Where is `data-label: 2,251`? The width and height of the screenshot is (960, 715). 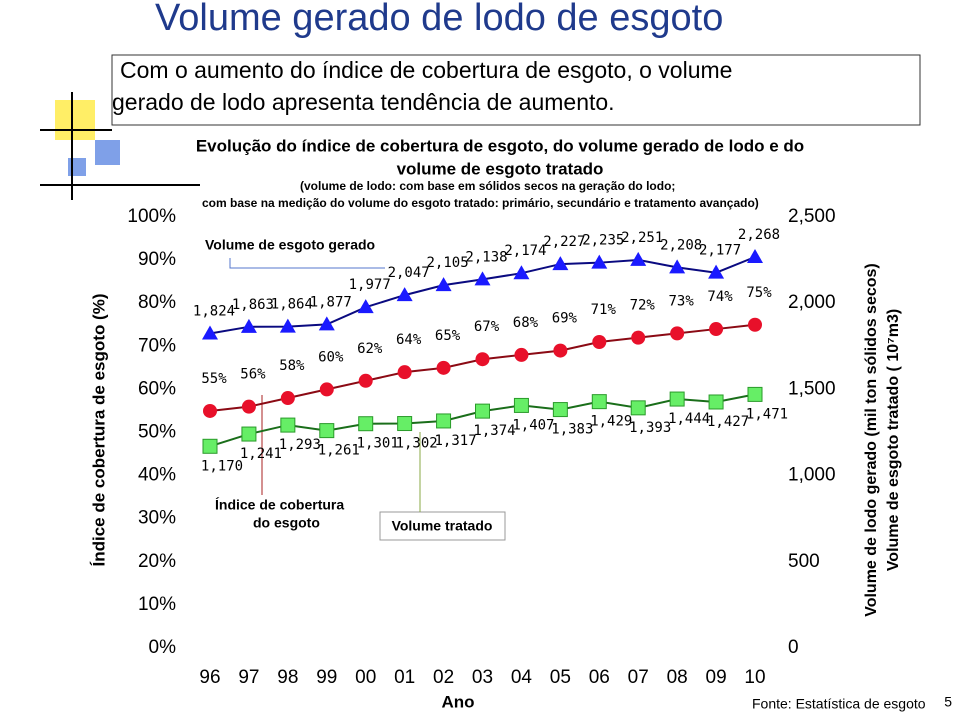 data-label: 2,251 is located at coordinates (642, 238).